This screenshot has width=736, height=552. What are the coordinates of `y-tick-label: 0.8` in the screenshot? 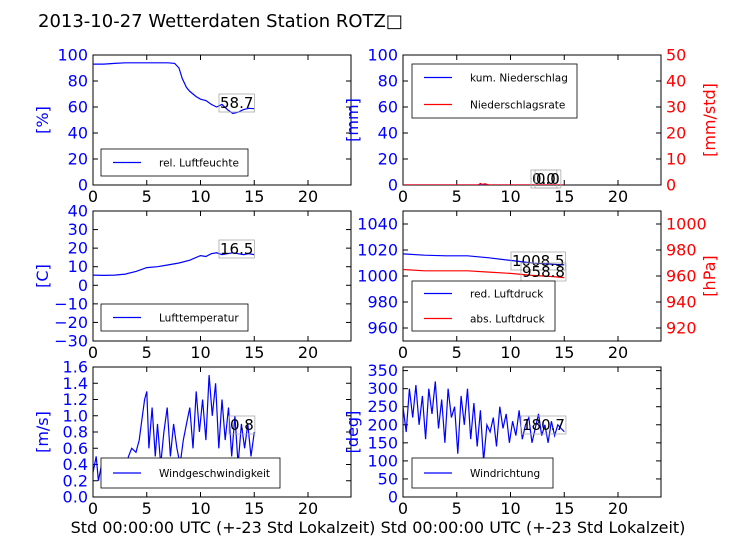 It's located at (75, 432).